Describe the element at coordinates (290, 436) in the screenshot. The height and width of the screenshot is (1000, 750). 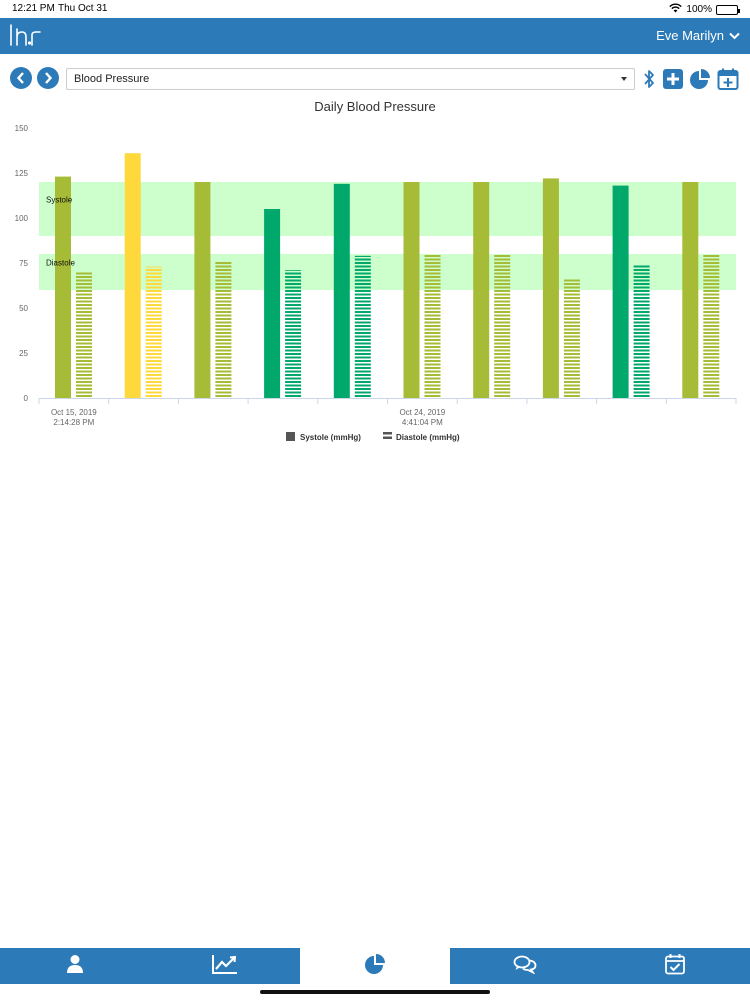
I see `legend-swatch-systole` at that location.